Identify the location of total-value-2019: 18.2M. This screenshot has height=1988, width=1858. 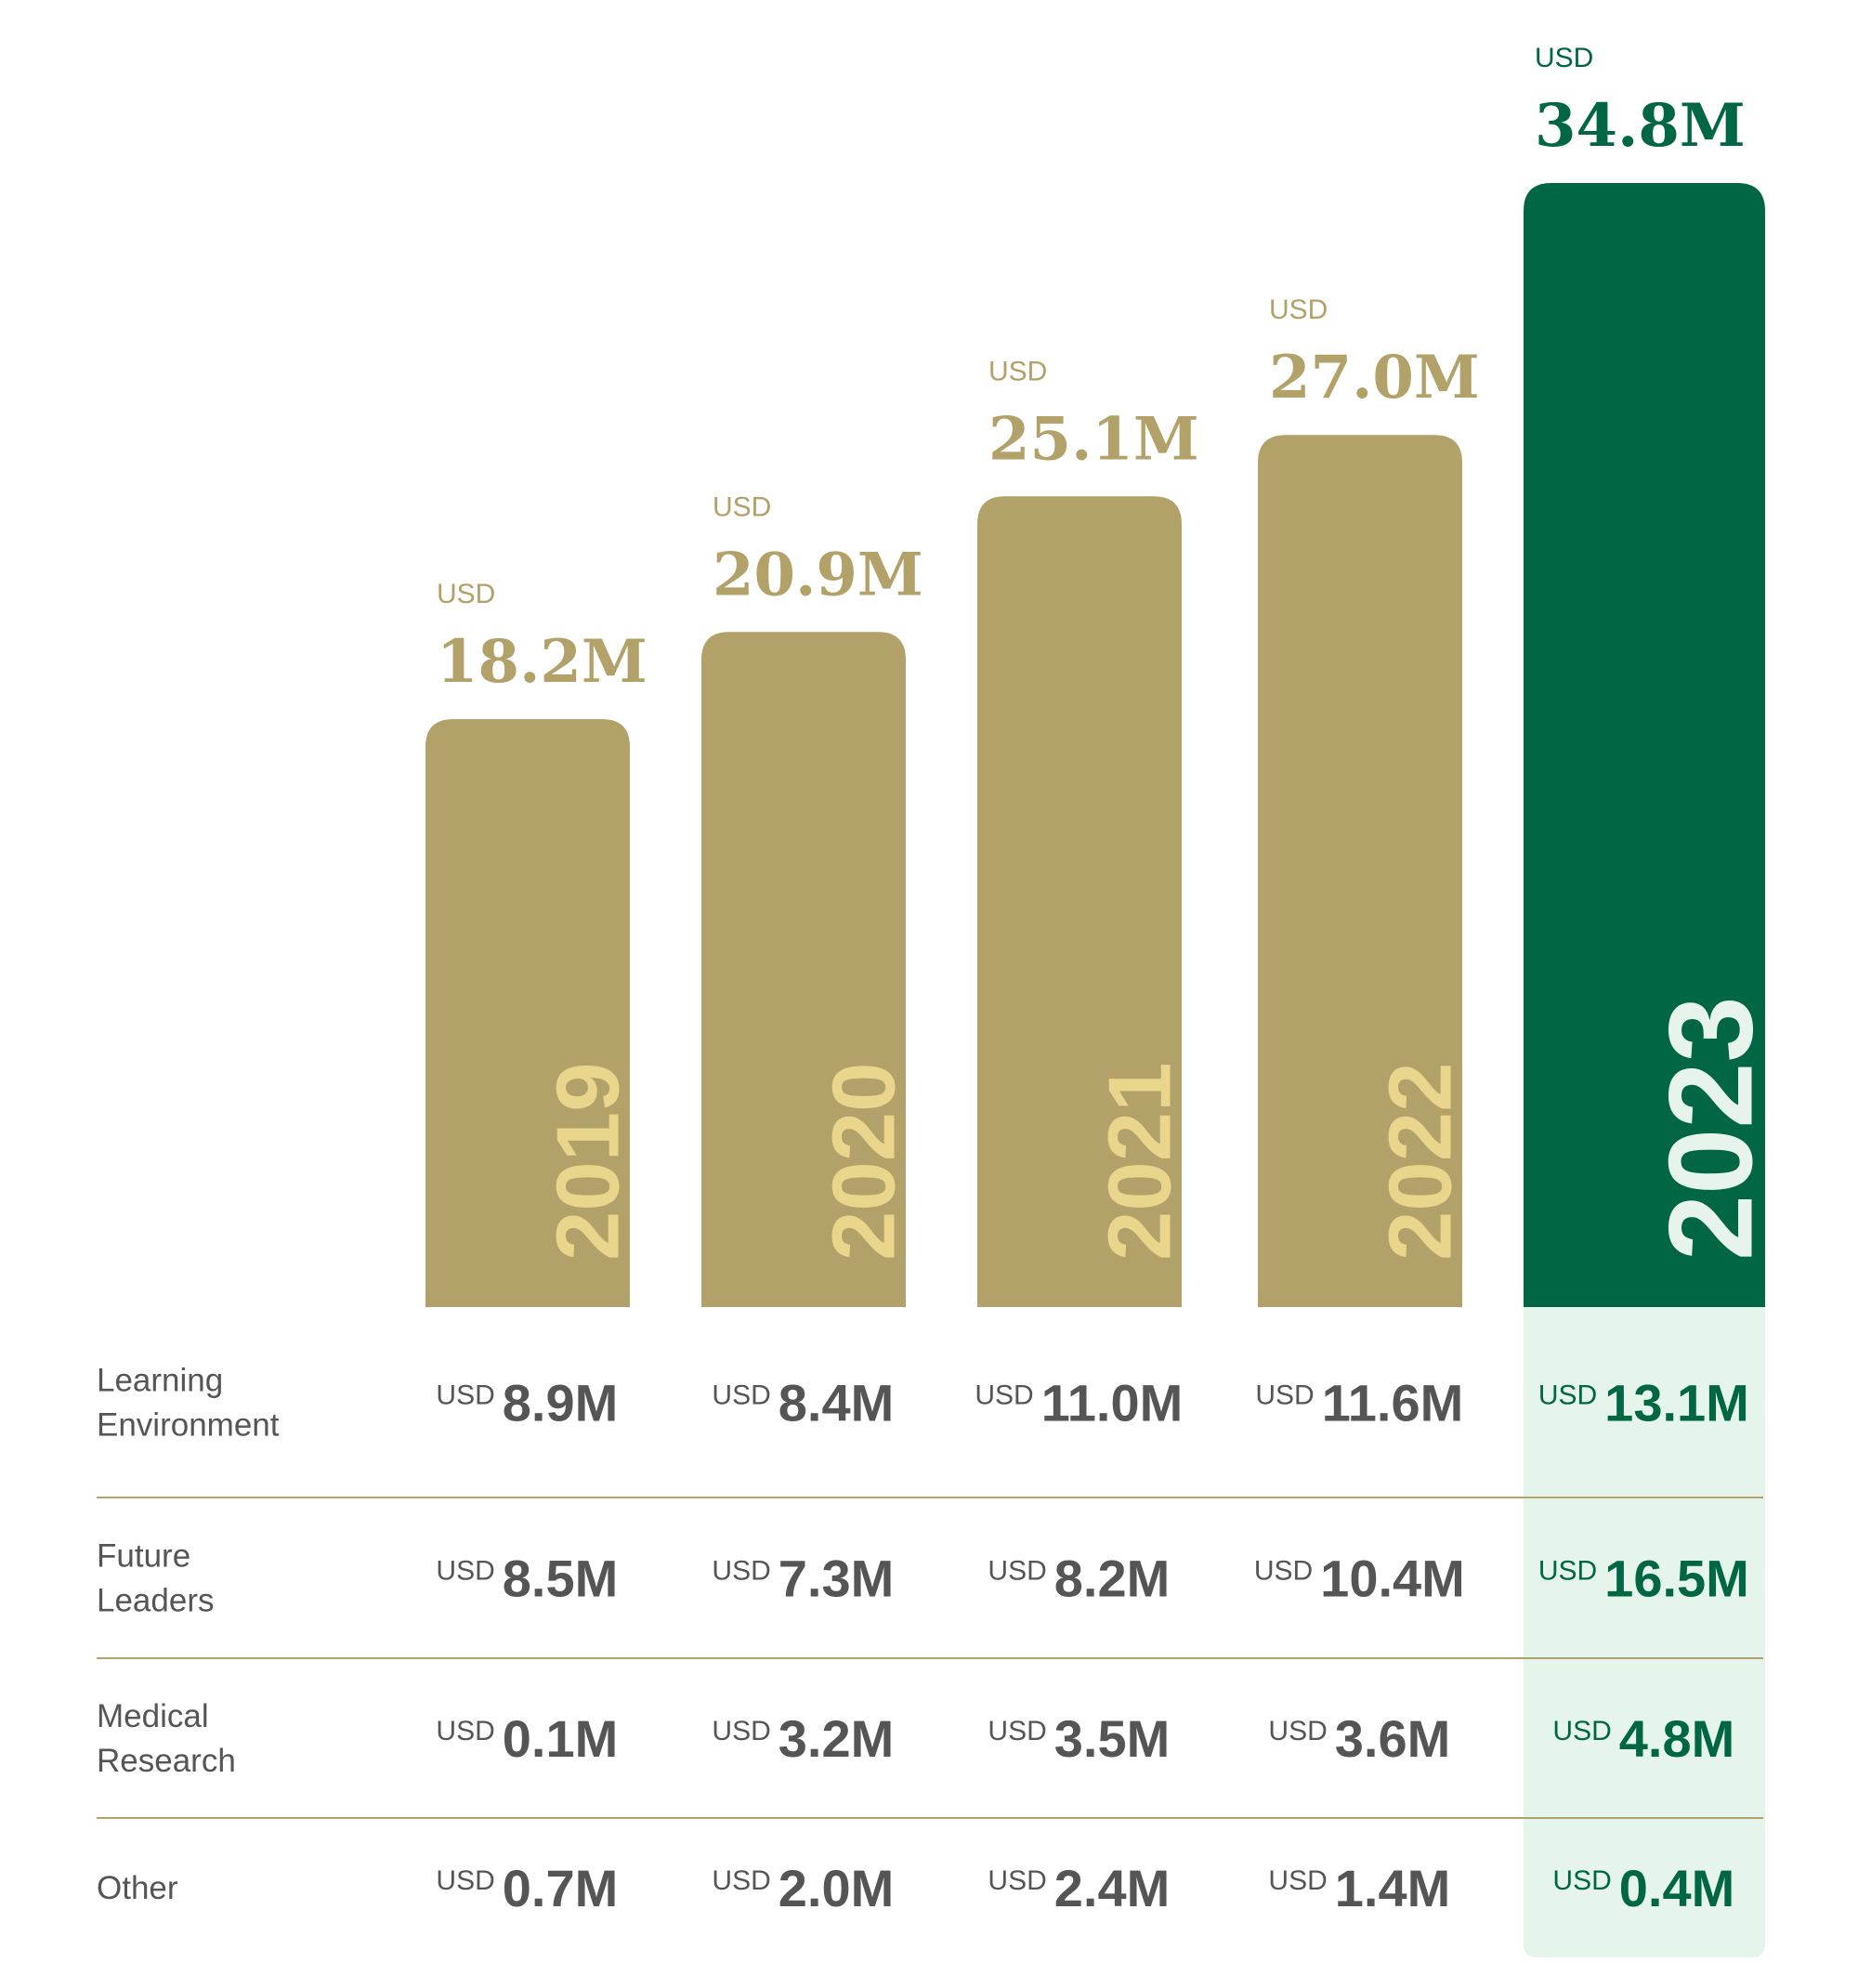
(542, 662).